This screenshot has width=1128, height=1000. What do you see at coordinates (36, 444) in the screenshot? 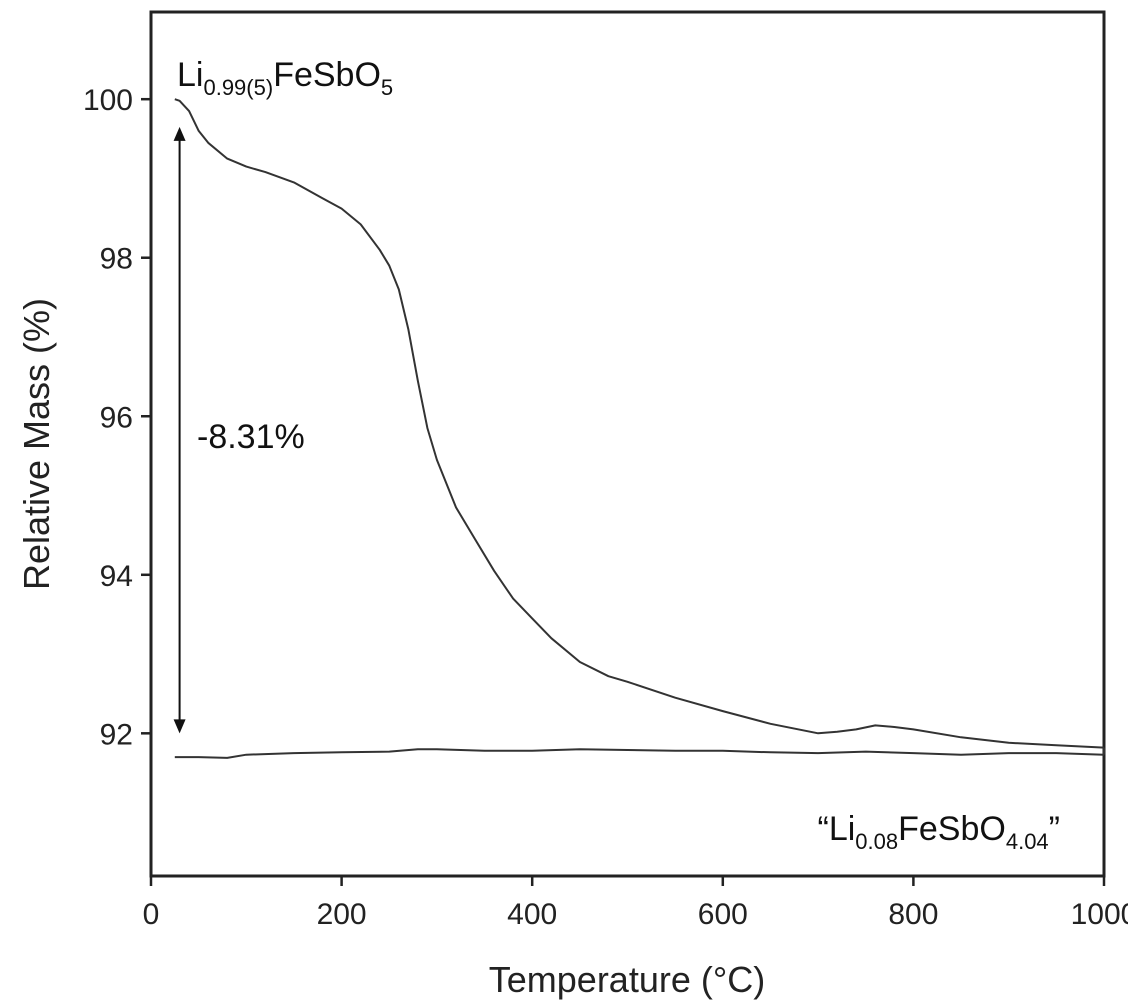
I see `y-axis-title: Relative Mass (%)` at bounding box center [36, 444].